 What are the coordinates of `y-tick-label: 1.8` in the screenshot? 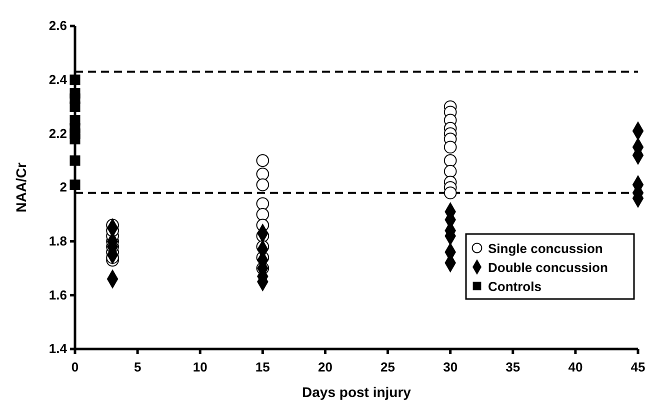 It's located at (57, 240).